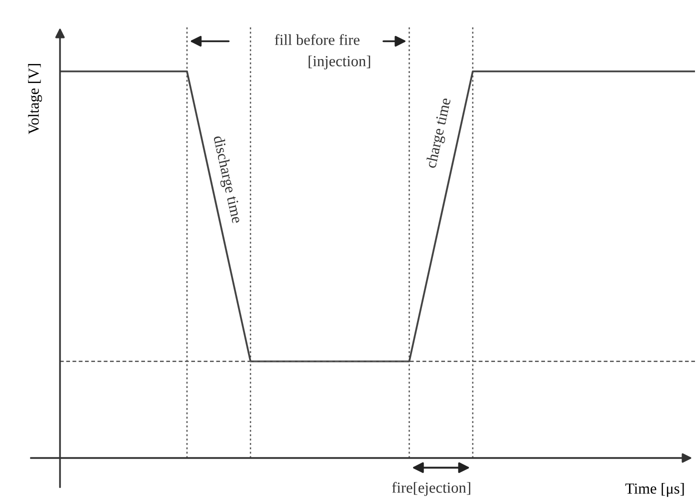 The height and width of the screenshot is (501, 698). What do you see at coordinates (227, 179) in the screenshot?
I see `annotation: discharge time` at bounding box center [227, 179].